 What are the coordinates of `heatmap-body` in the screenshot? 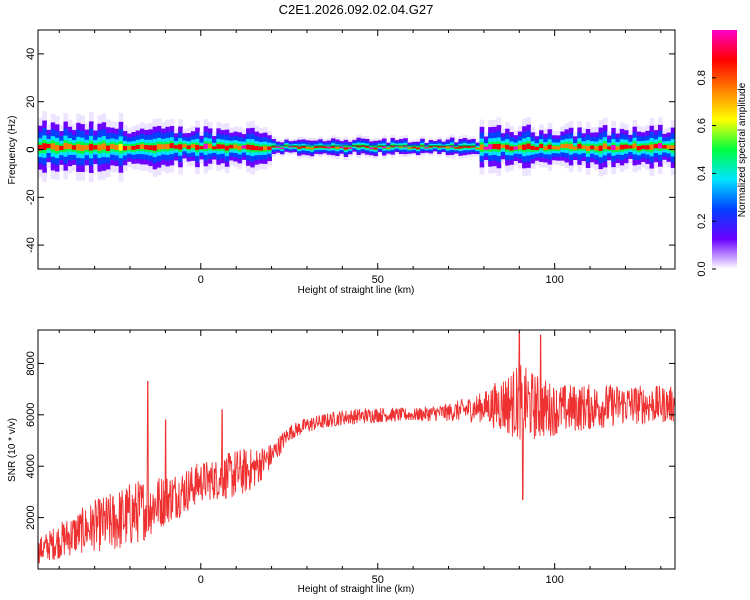 It's located at (357, 147).